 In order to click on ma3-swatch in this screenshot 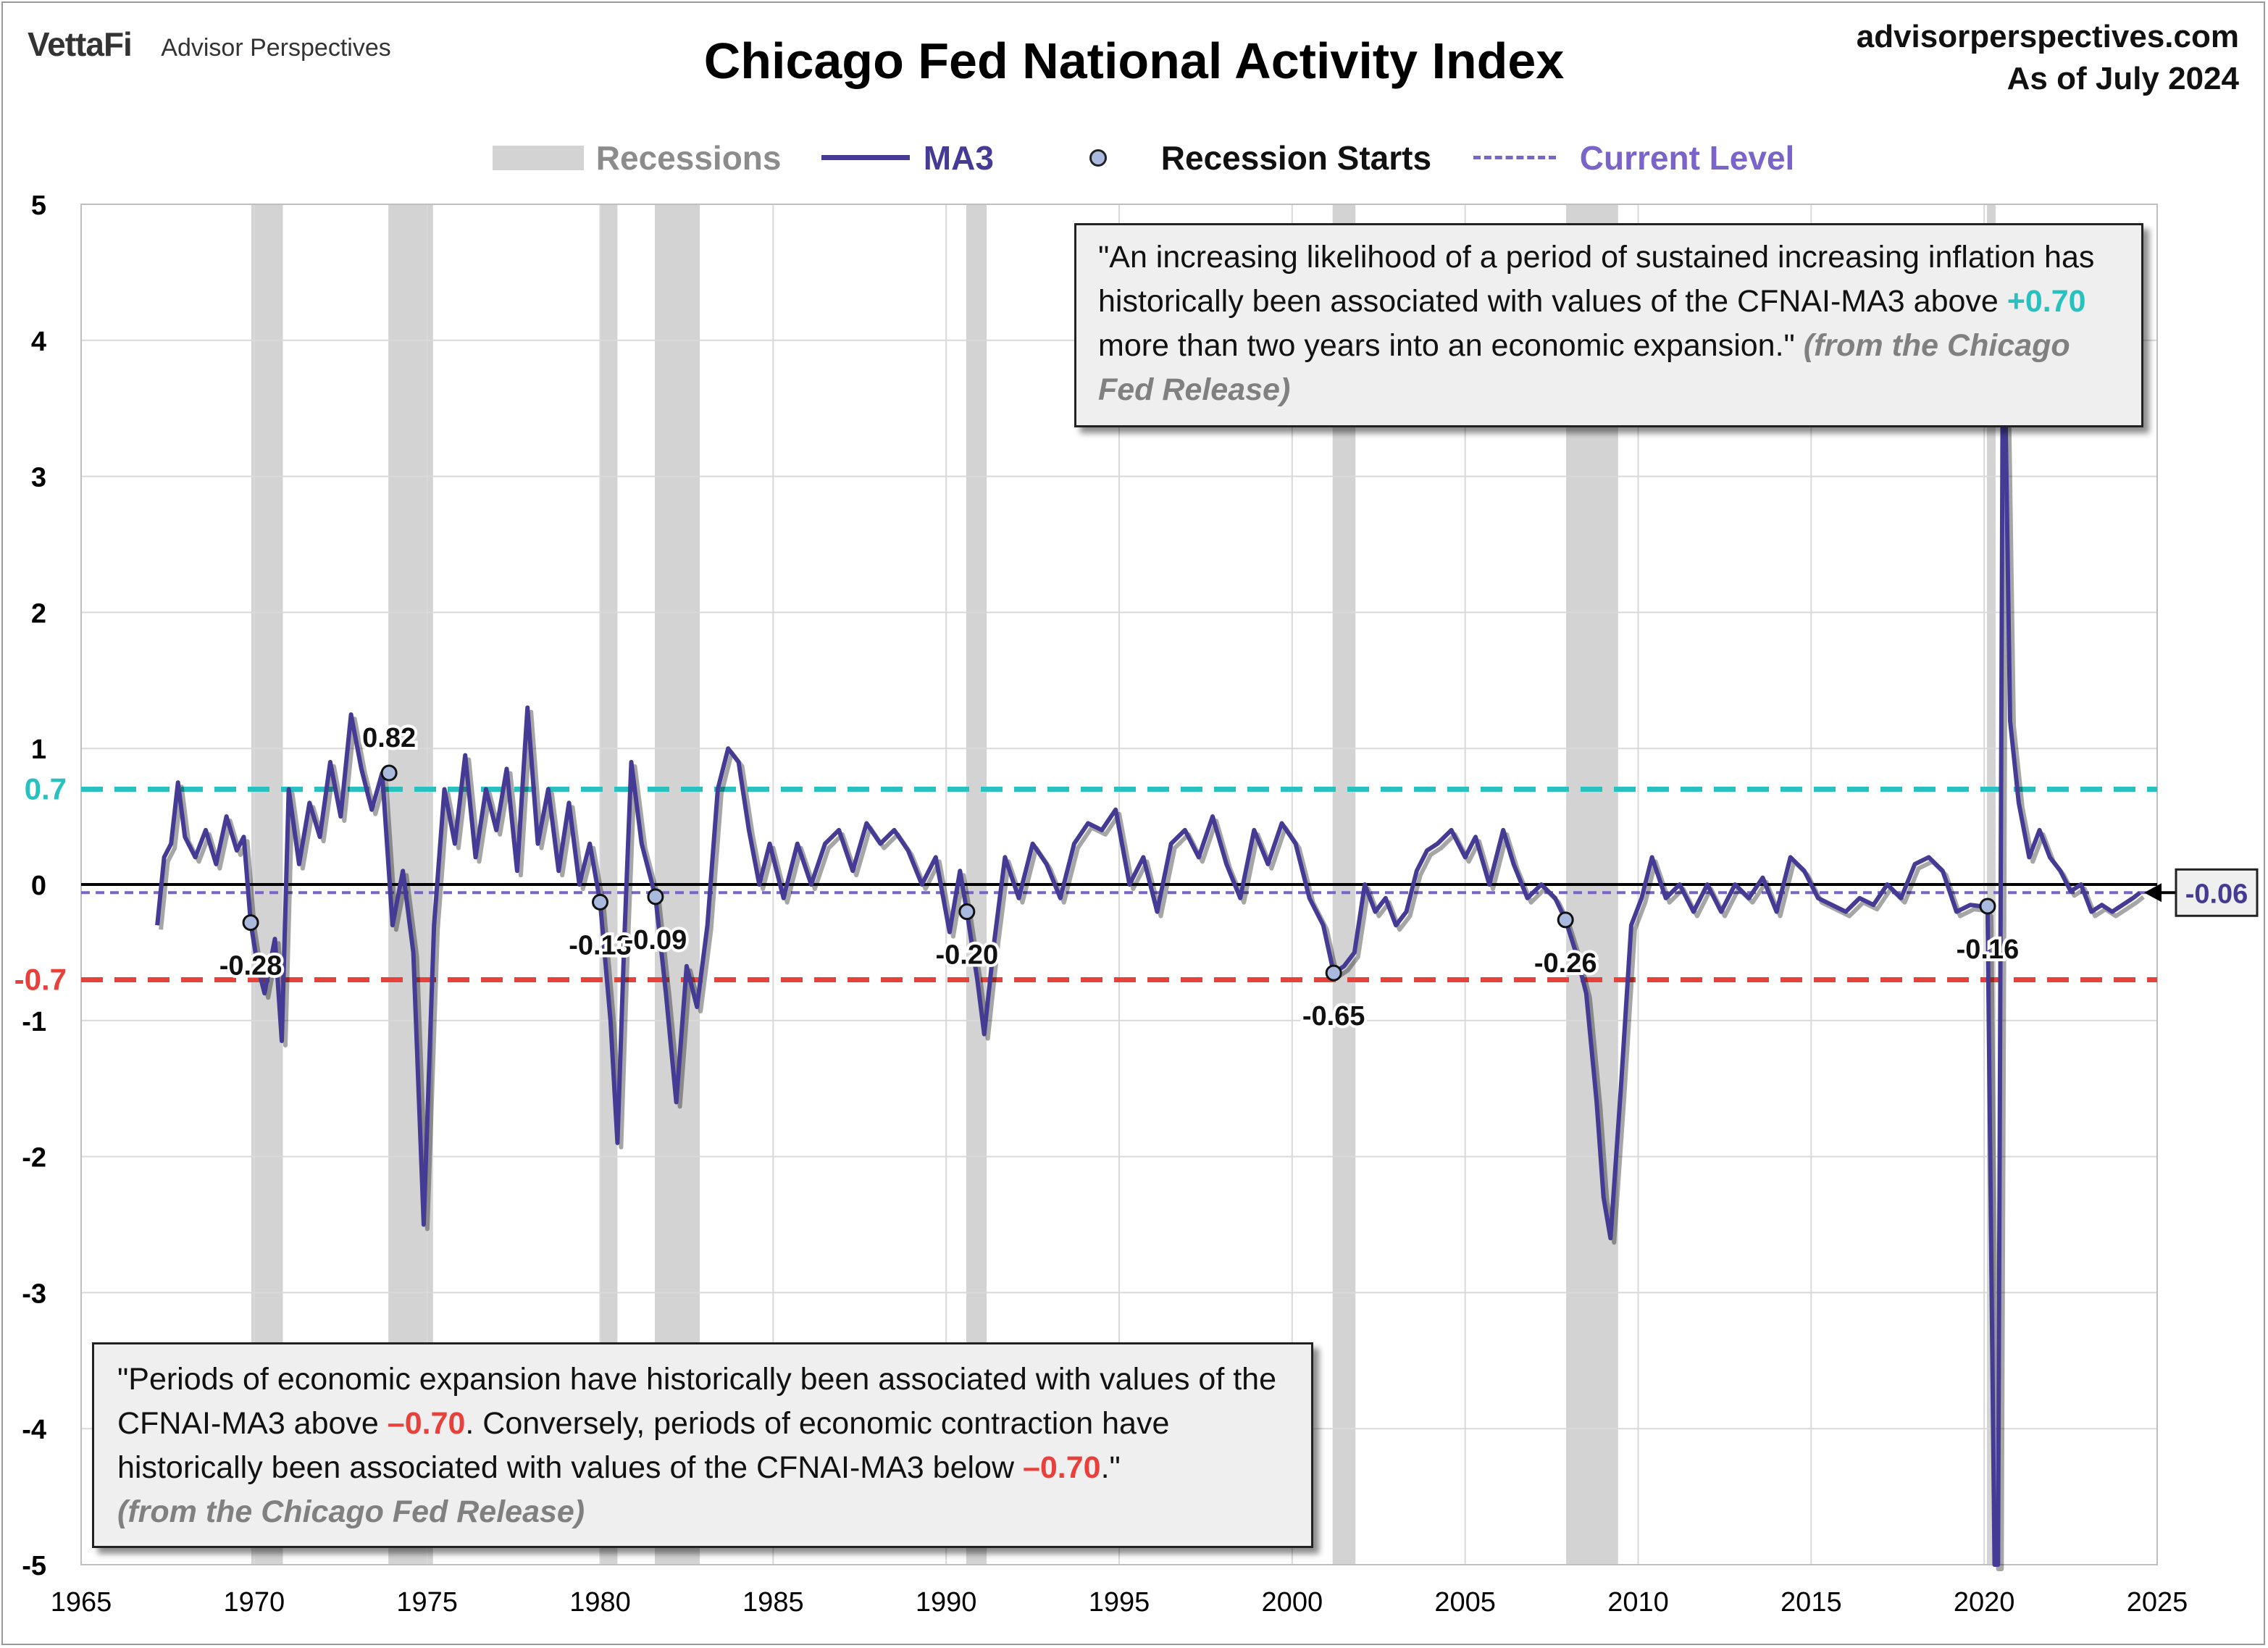, I will do `click(866, 158)`.